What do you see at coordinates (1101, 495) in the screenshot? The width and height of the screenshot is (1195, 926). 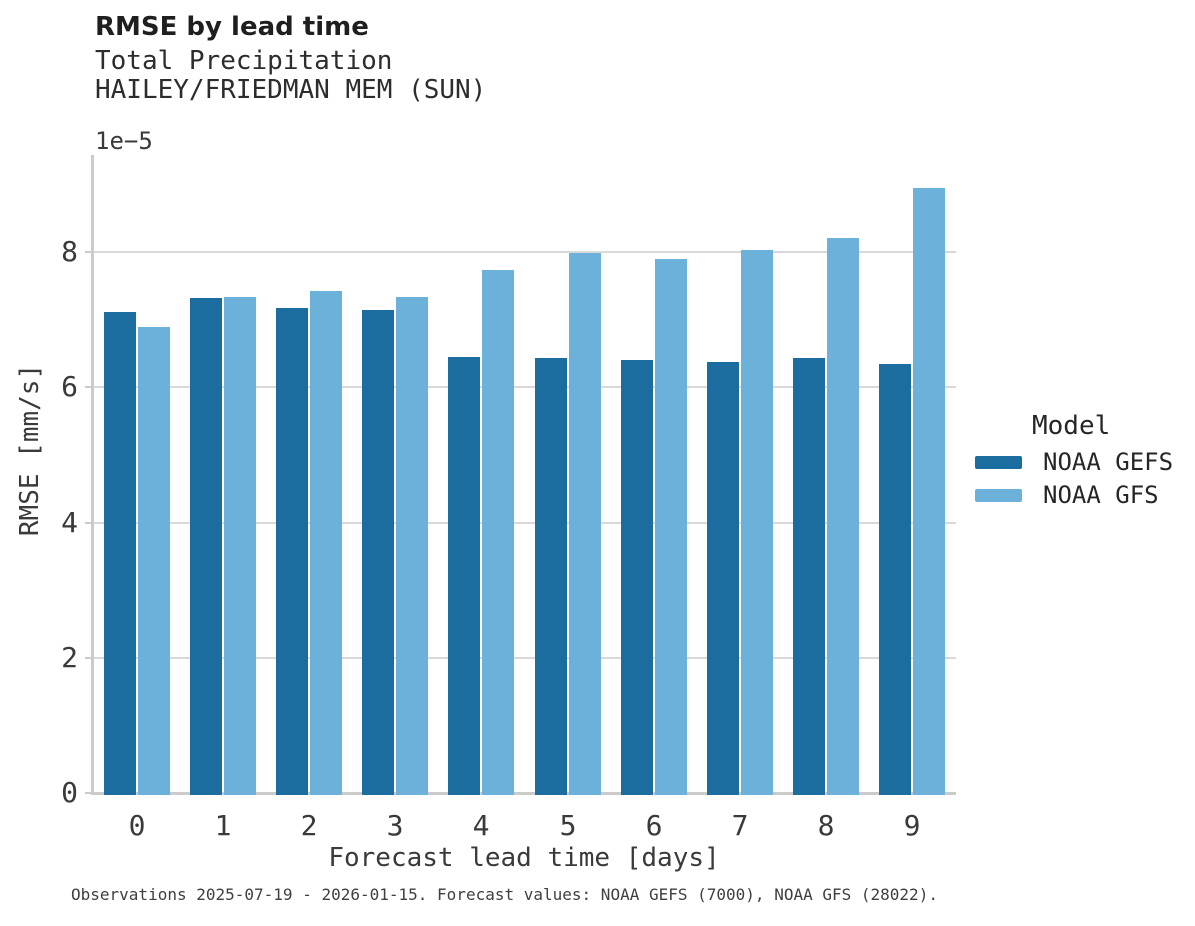 I see `legend-label-noaa-gfs: NOAA GFS` at bounding box center [1101, 495].